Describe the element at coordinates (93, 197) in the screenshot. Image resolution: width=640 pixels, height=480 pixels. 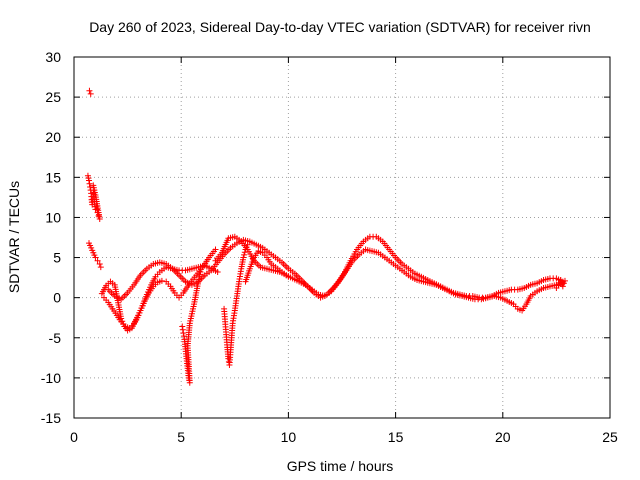
I see `series-early-high` at that location.